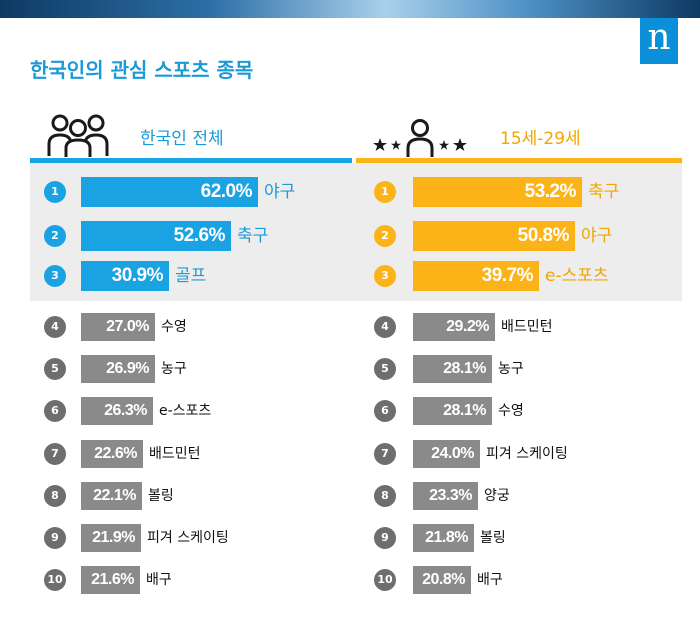 The width and height of the screenshot is (700, 620). I want to click on youth-sport-label: 피겨 스케이팅, so click(527, 453).